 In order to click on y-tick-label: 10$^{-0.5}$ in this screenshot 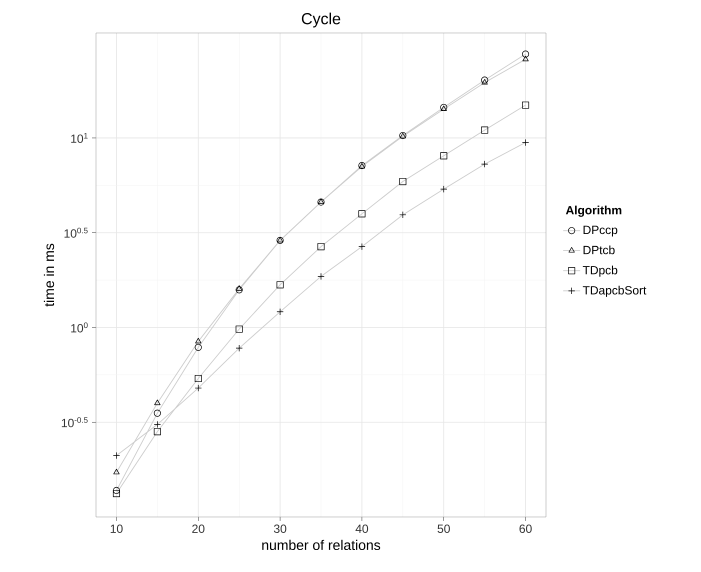, I will do `click(75, 422)`.